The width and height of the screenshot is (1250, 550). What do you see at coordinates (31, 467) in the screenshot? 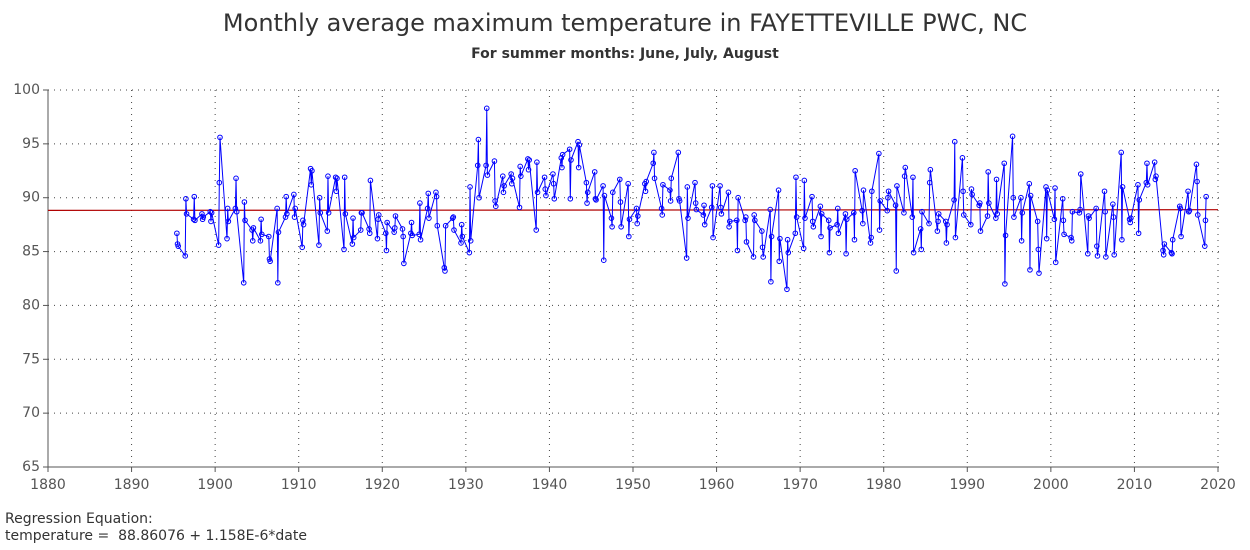
I see `y-tick-label: 65` at bounding box center [31, 467].